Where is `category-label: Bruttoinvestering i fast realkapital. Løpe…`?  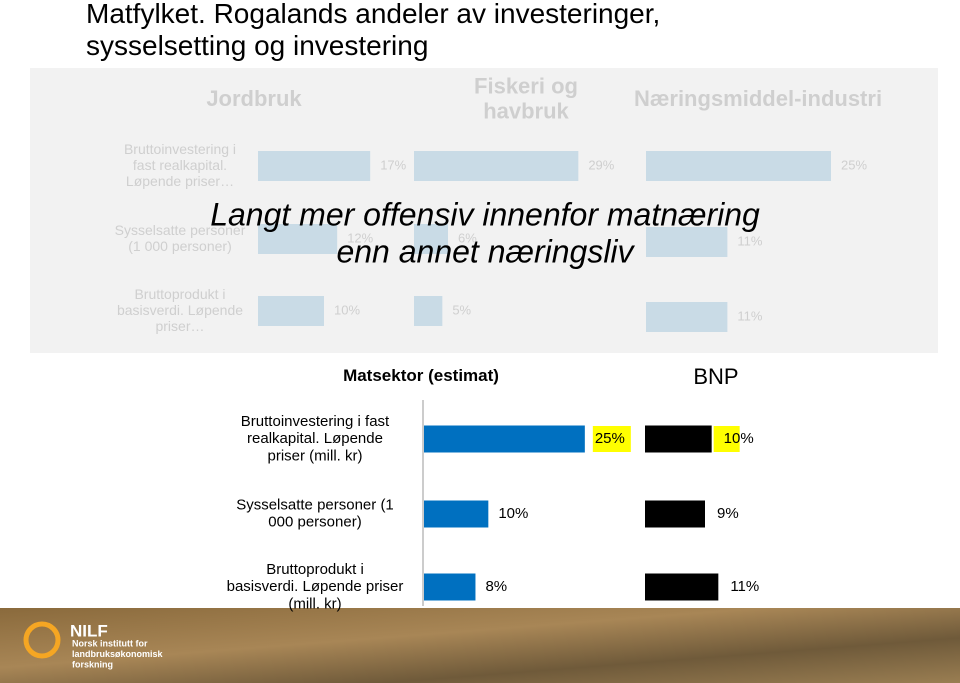
category-label: Bruttoinvestering i fast realkapital. Løpe… is located at coordinates (180, 165).